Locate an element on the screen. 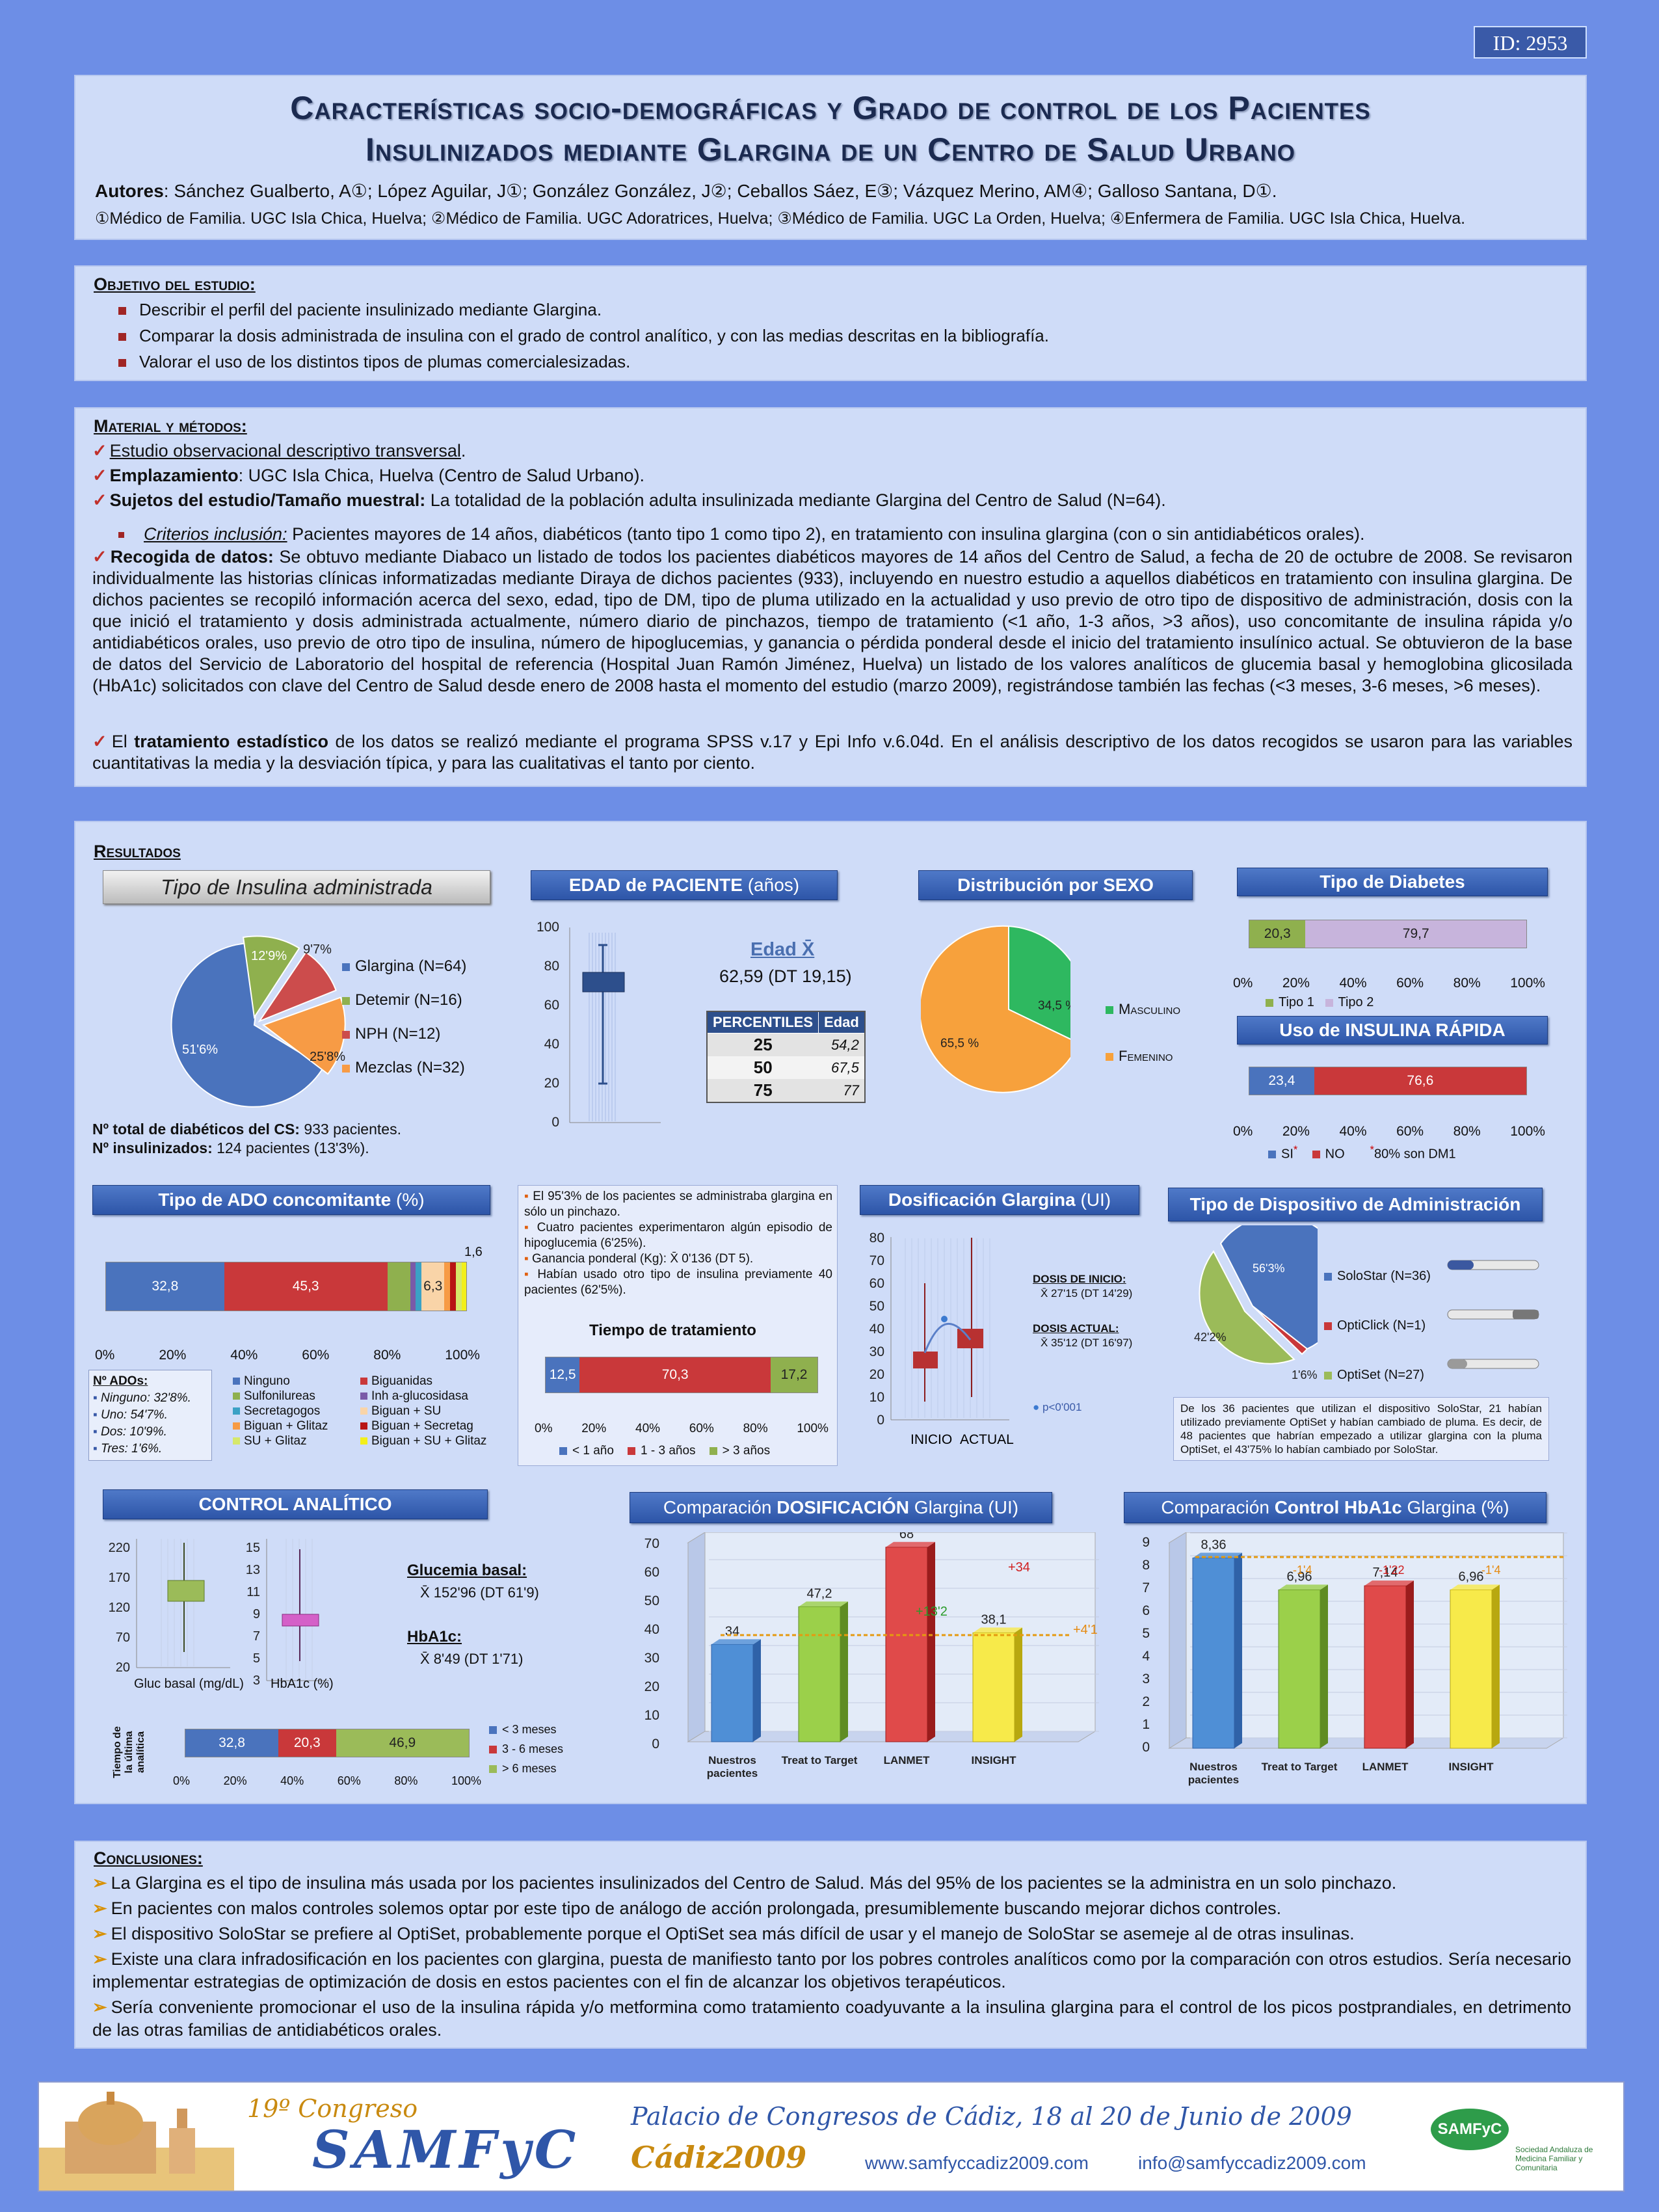 The height and width of the screenshot is (2212, 1659). label-mezclas: 25'8% is located at coordinates (327, 1057).